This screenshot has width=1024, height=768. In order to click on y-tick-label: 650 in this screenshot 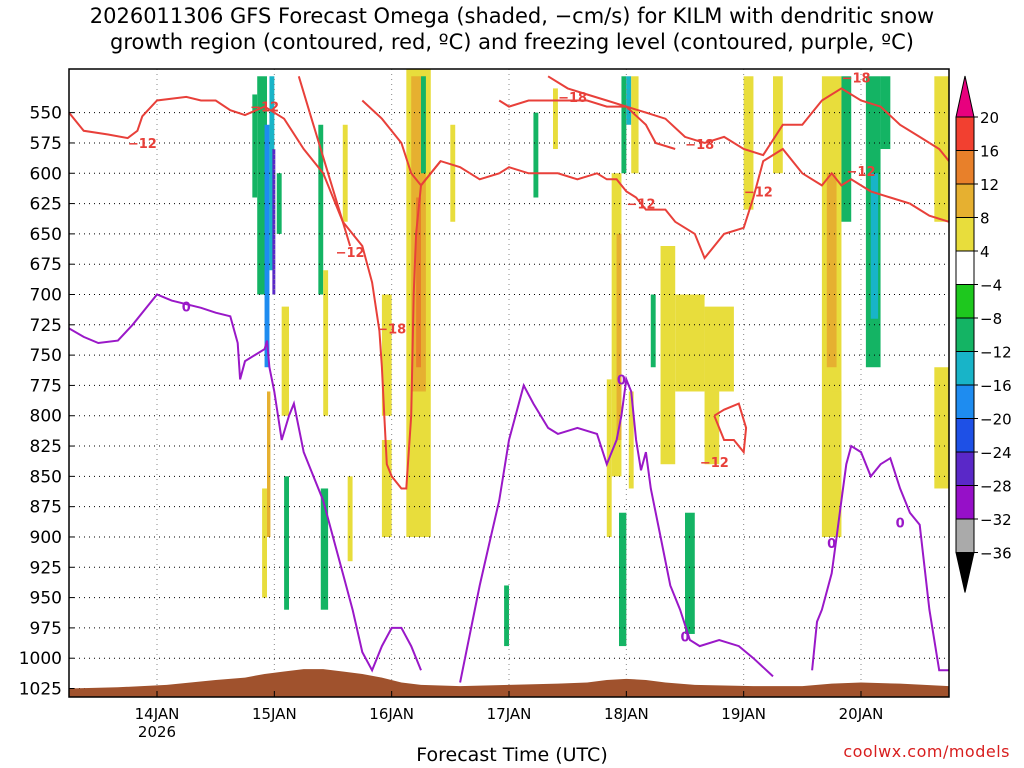, I will do `click(46, 235)`.